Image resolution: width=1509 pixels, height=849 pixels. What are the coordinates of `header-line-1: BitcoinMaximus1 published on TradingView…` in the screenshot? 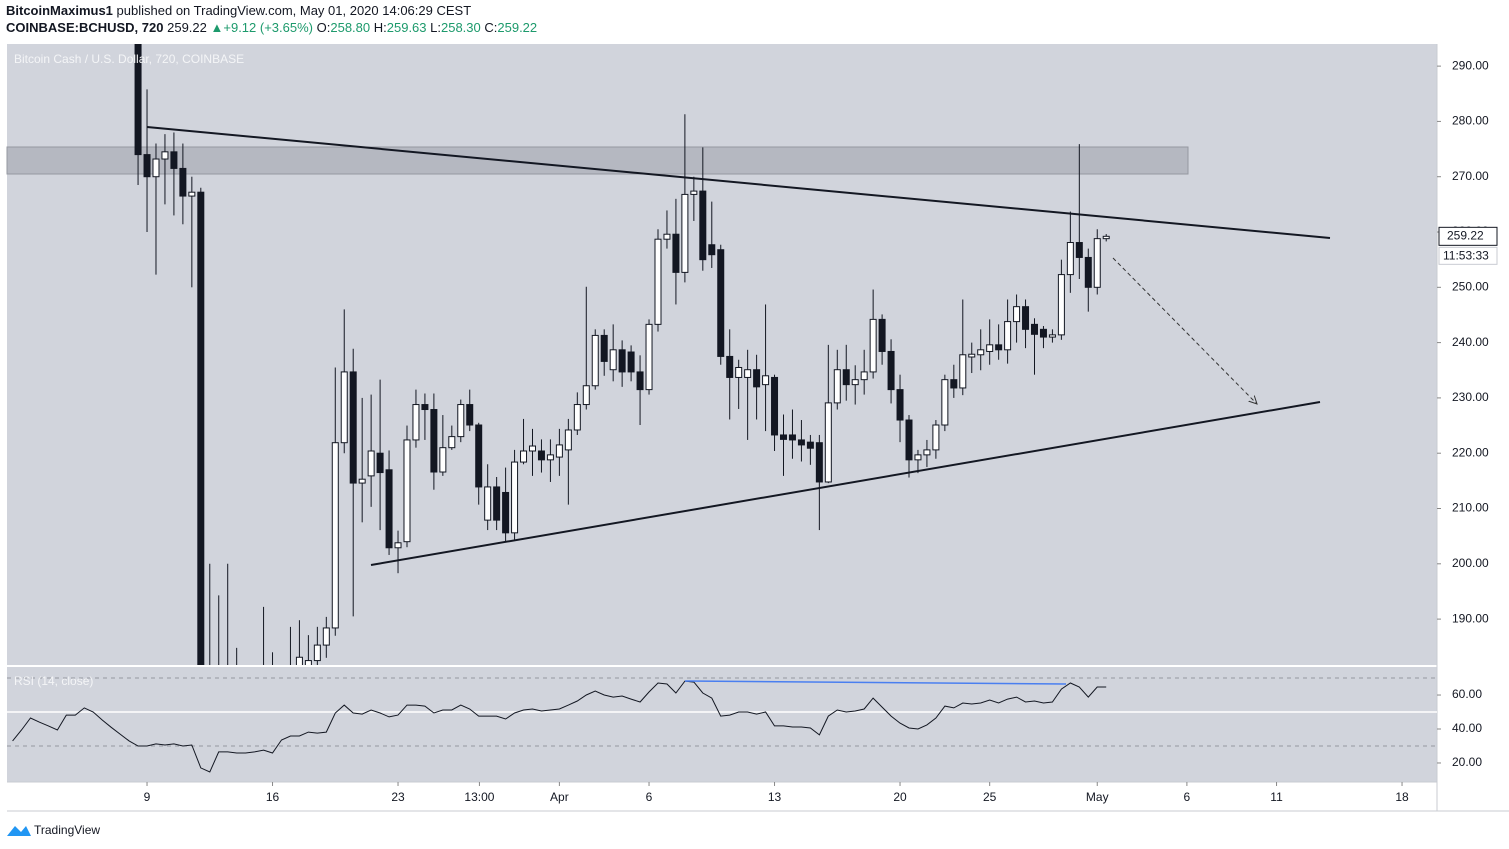 It's located at (238, 10).